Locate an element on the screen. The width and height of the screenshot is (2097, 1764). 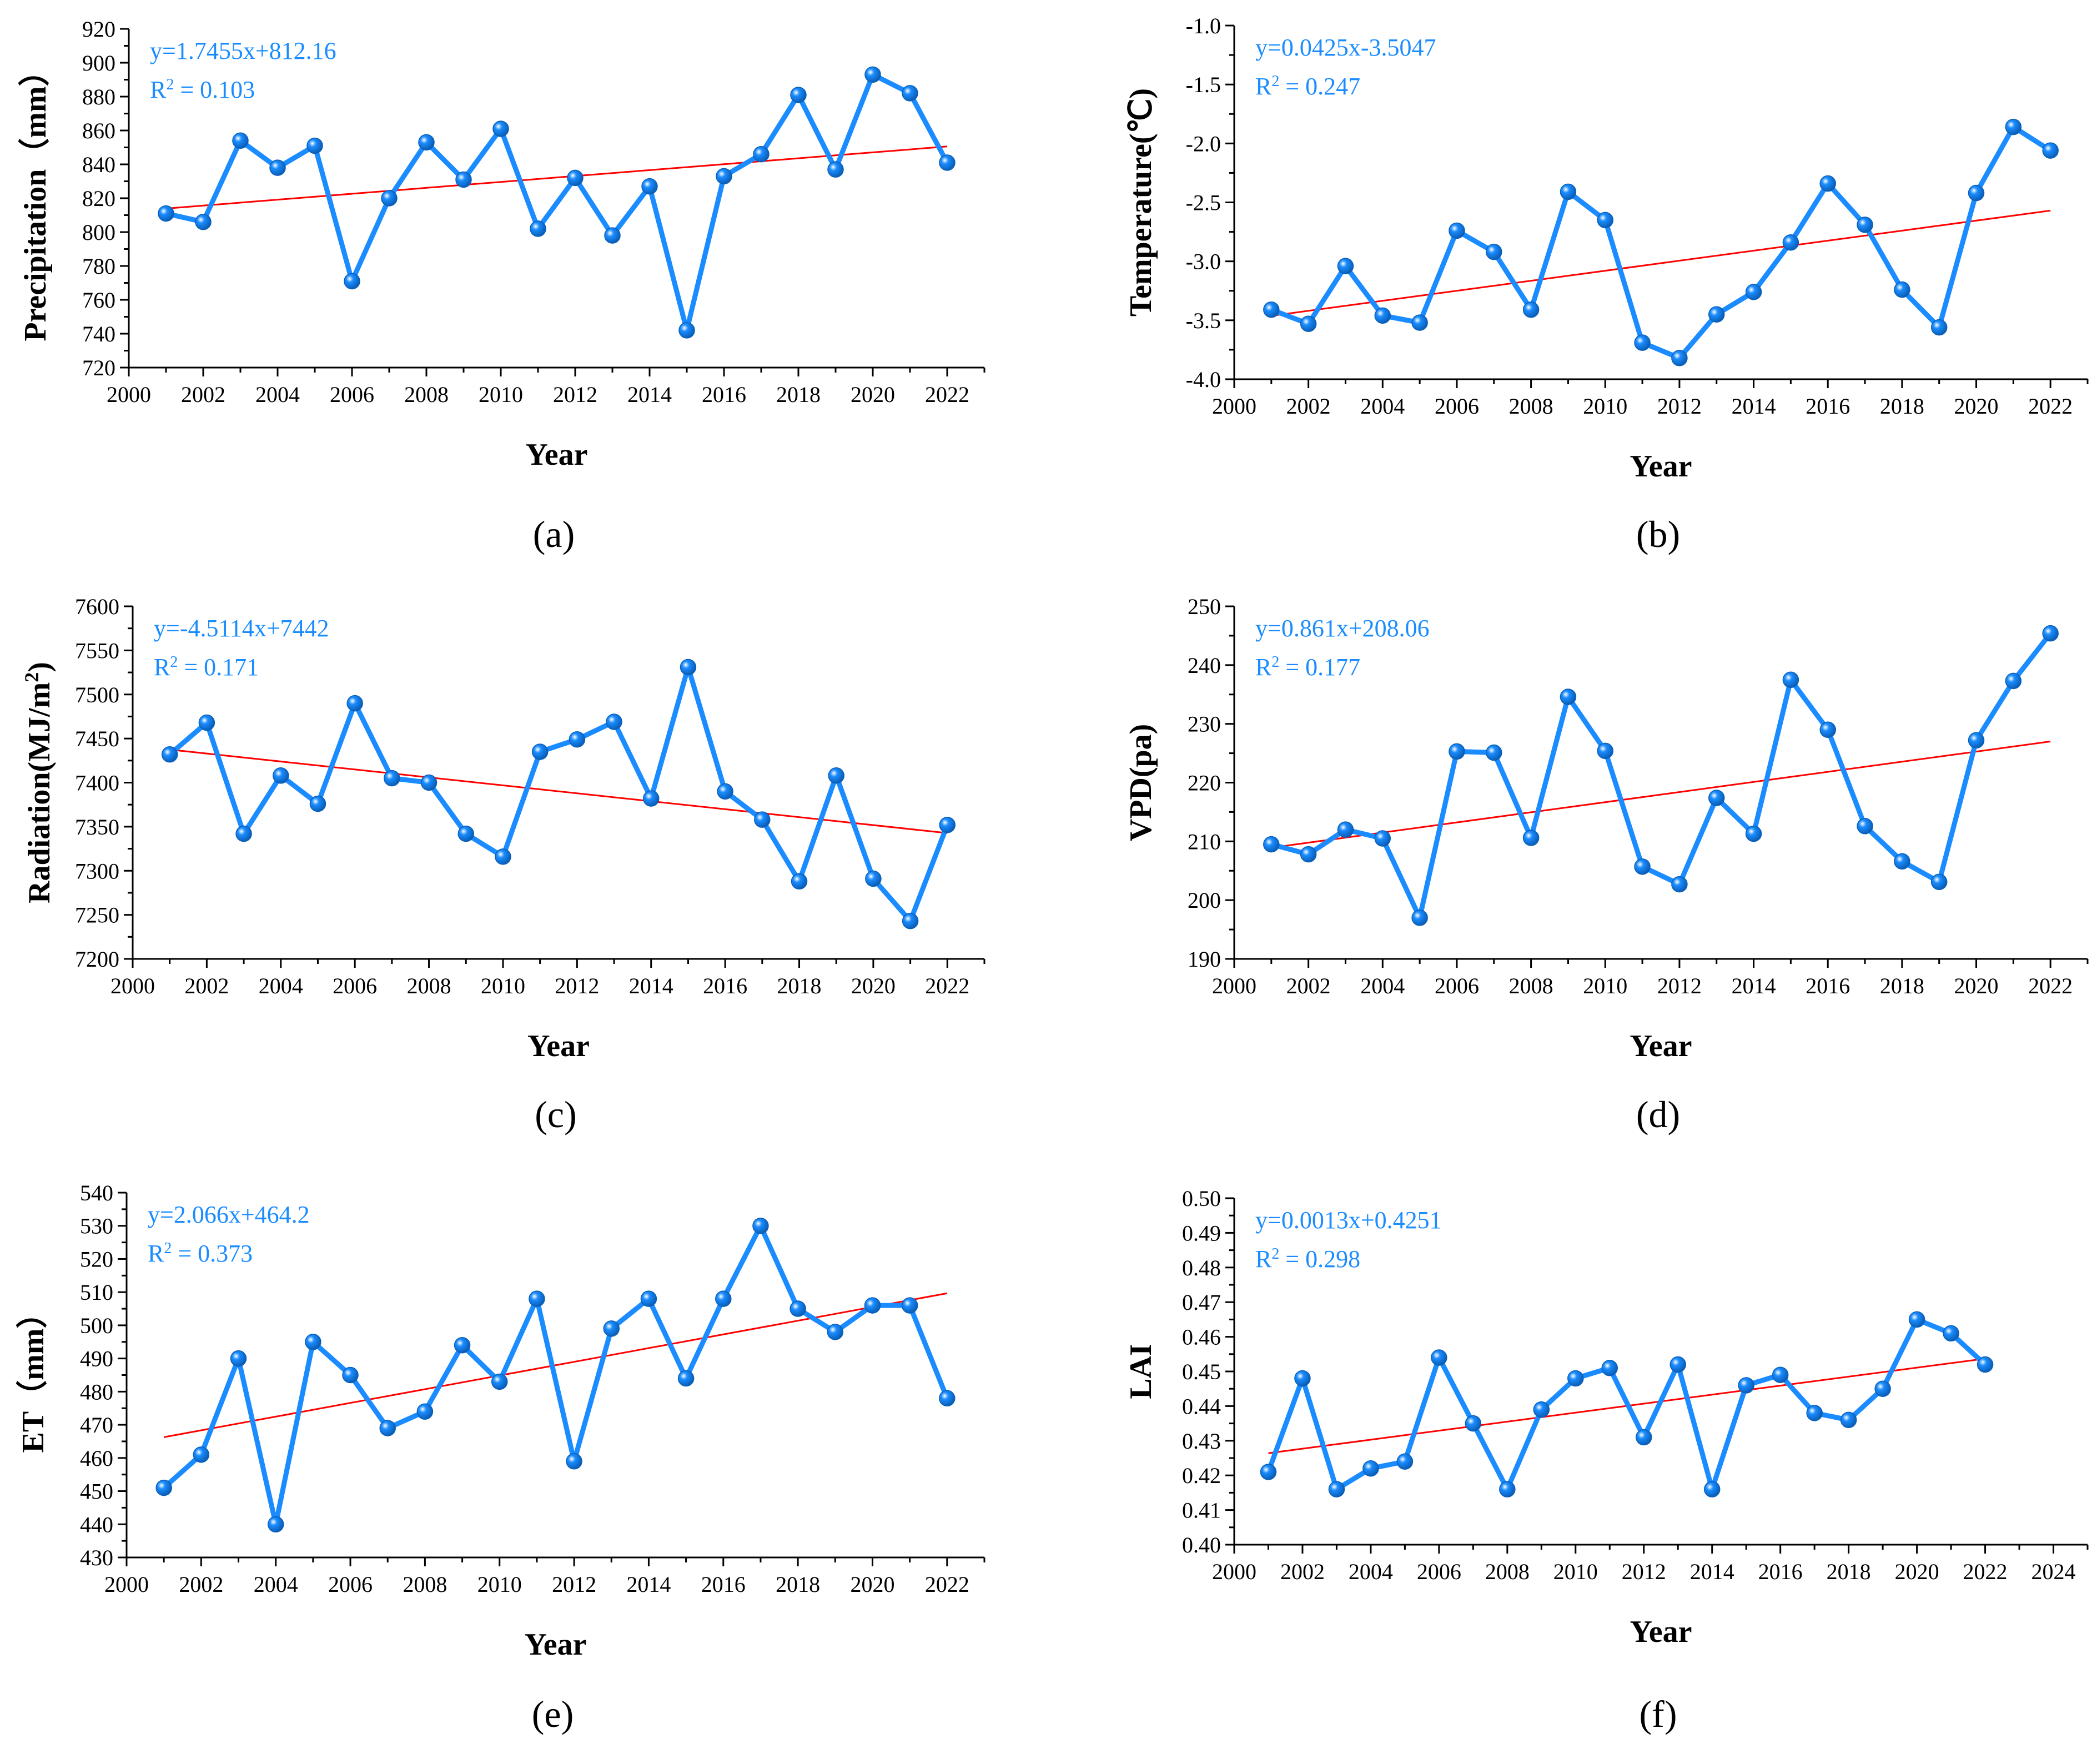
y-tick-label: -1.0 is located at coordinates (1203, 25).